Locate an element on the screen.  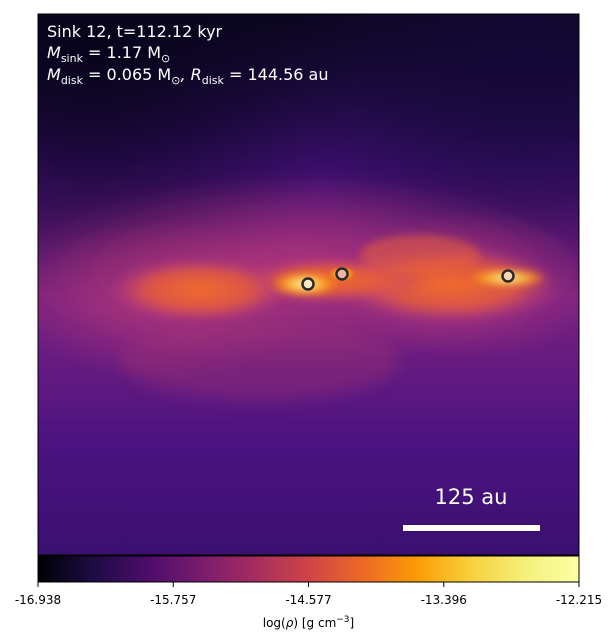
colorbar-label: log(ρ) [g cm−3] is located at coordinates (308, 622).